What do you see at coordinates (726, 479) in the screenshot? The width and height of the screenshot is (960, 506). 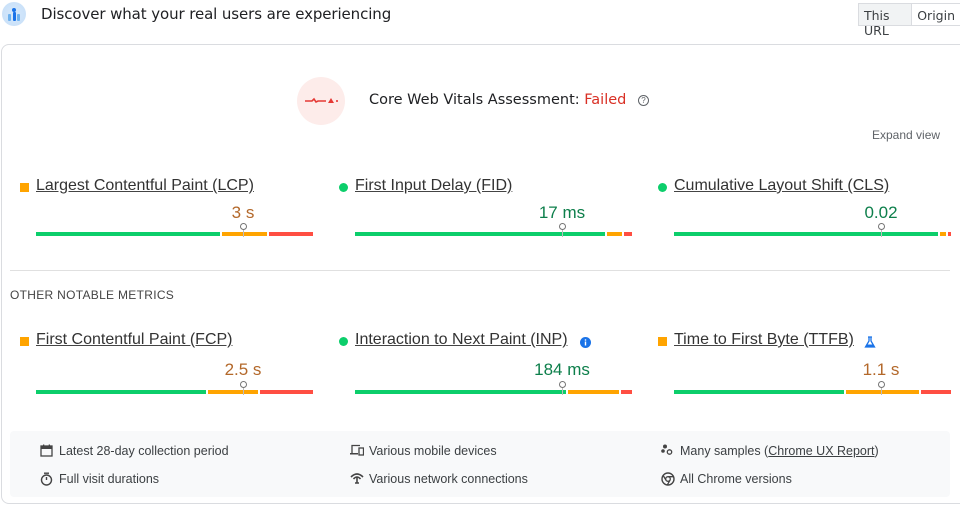 I see `info-chrome-versions: All Chrome versions` at bounding box center [726, 479].